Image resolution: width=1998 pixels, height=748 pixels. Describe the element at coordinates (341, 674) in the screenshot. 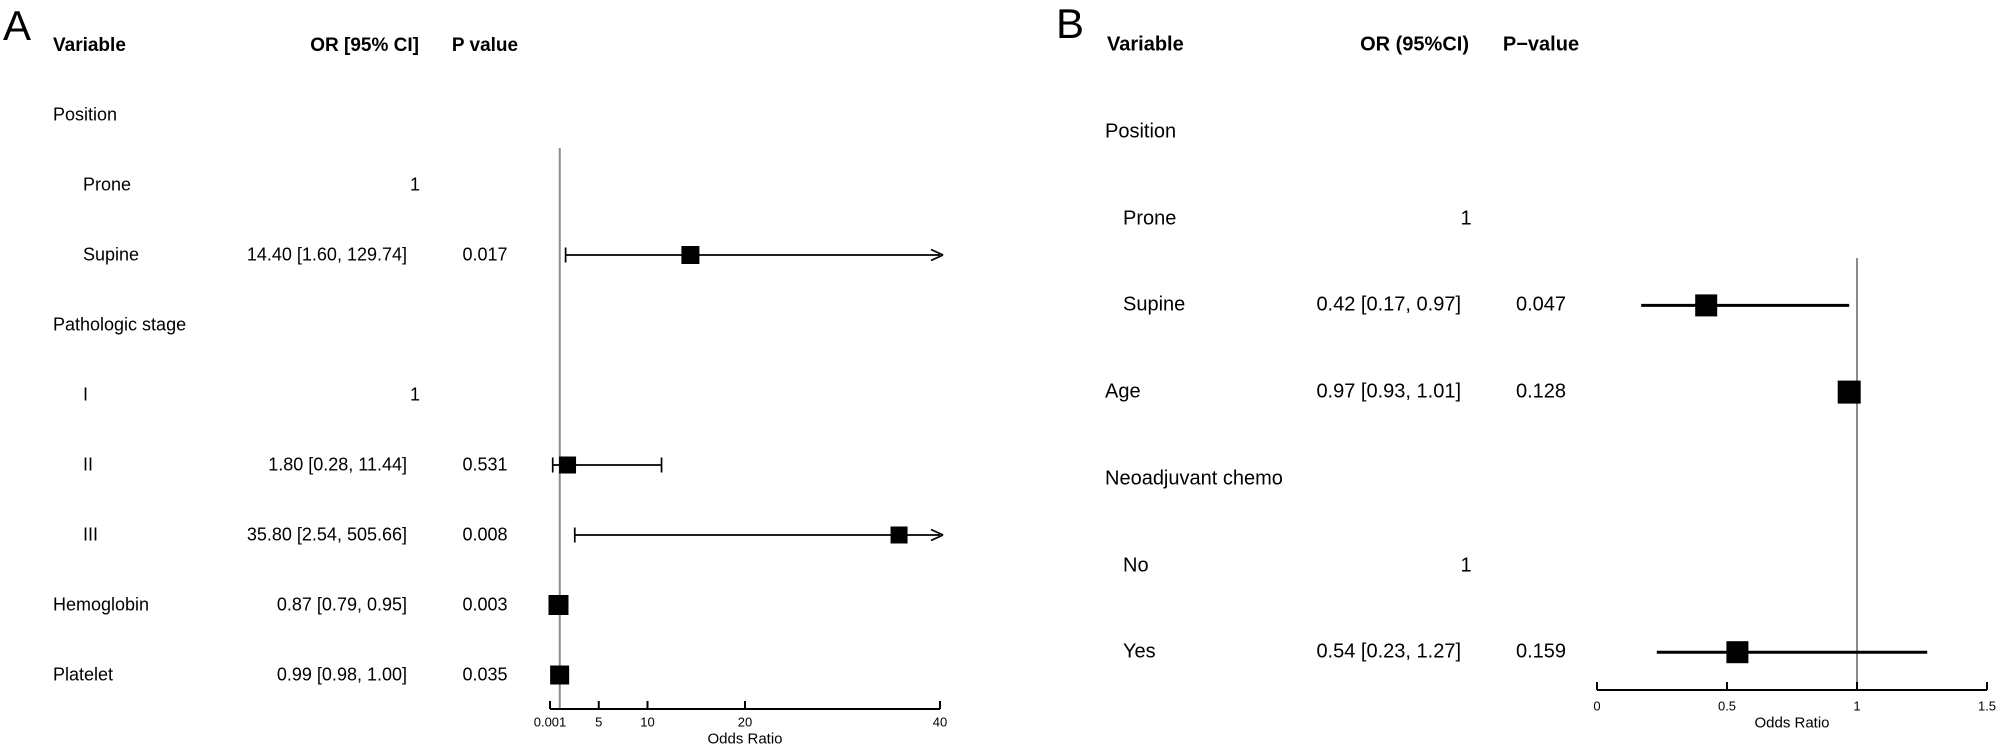

I see `or-ci-value: 0.99 [0.98, 1.00]` at that location.